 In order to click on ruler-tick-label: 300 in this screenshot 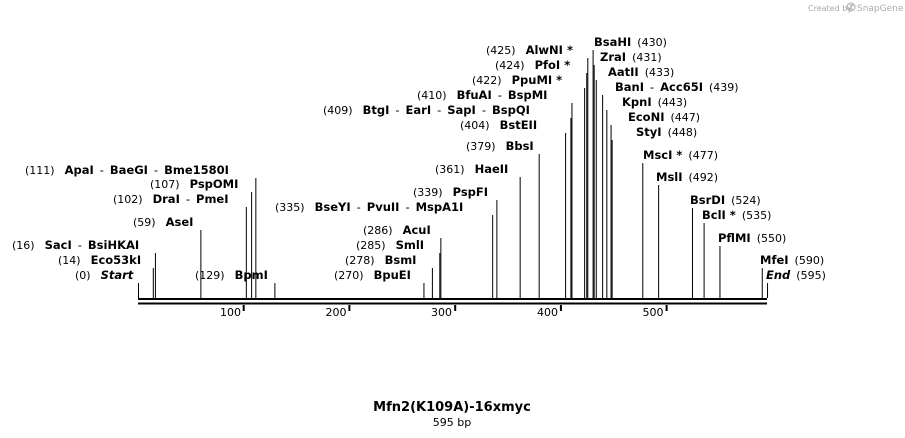, I will do `click(441, 312)`.